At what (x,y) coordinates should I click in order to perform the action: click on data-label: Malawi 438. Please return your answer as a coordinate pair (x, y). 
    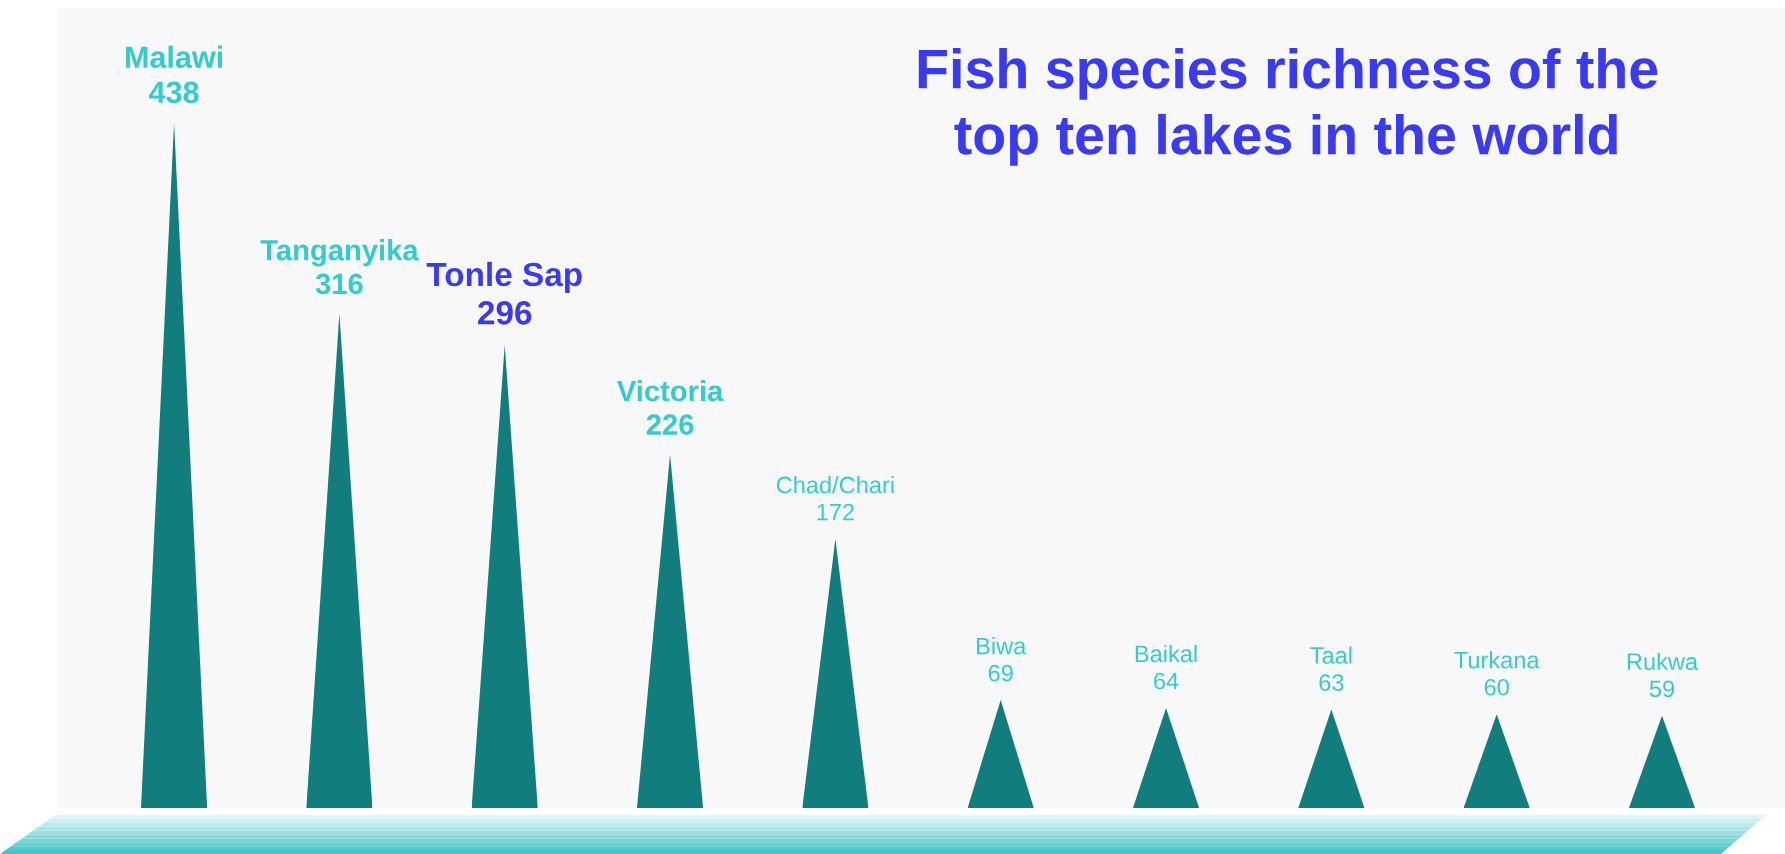
    Looking at the image, I should click on (174, 74).